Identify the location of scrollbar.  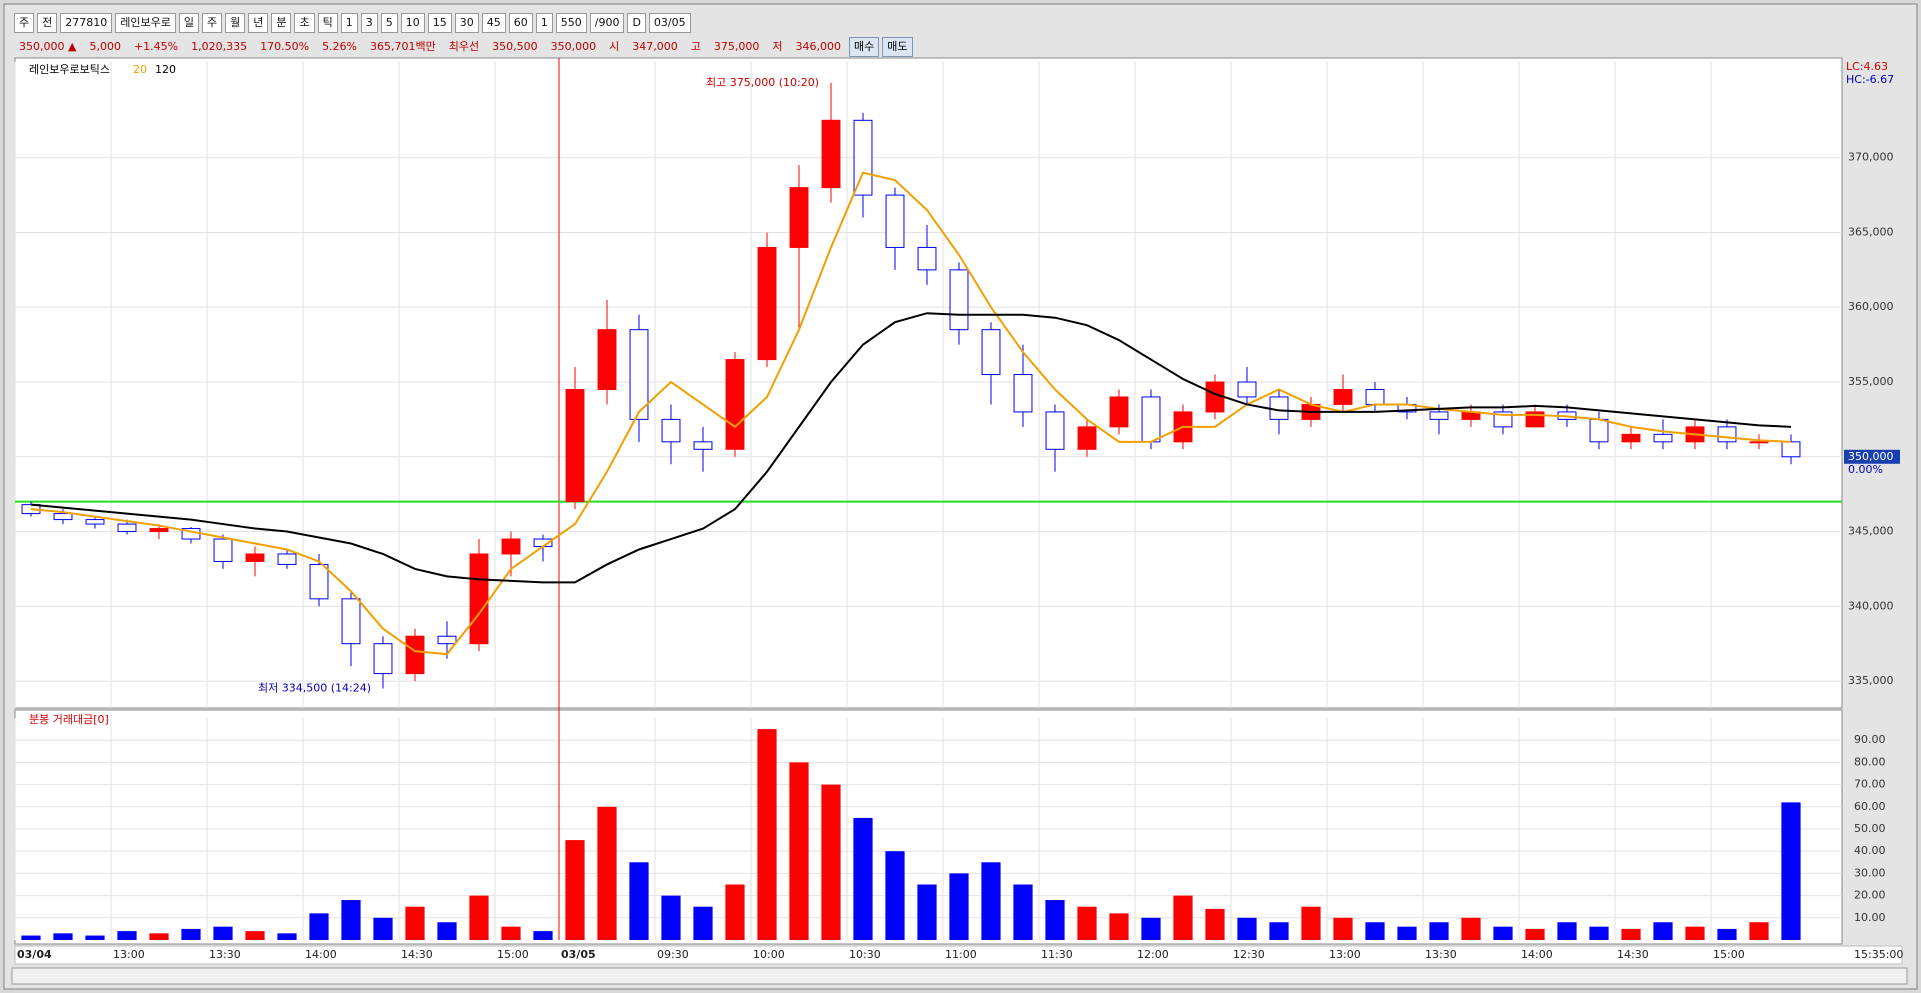
(959, 976).